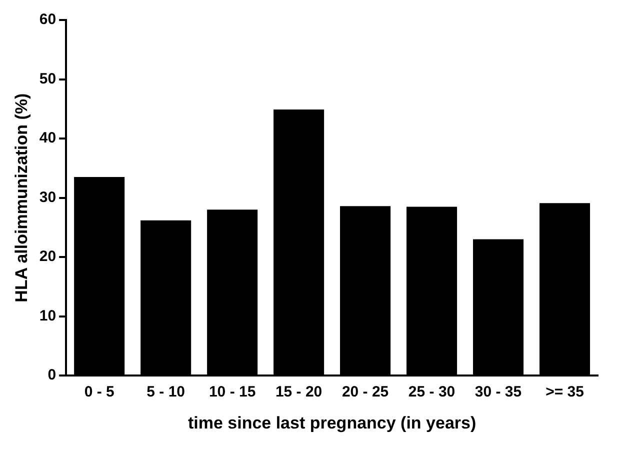  Describe the element at coordinates (99, 392) in the screenshot. I see `x-tick-label: 0 - 5` at that location.